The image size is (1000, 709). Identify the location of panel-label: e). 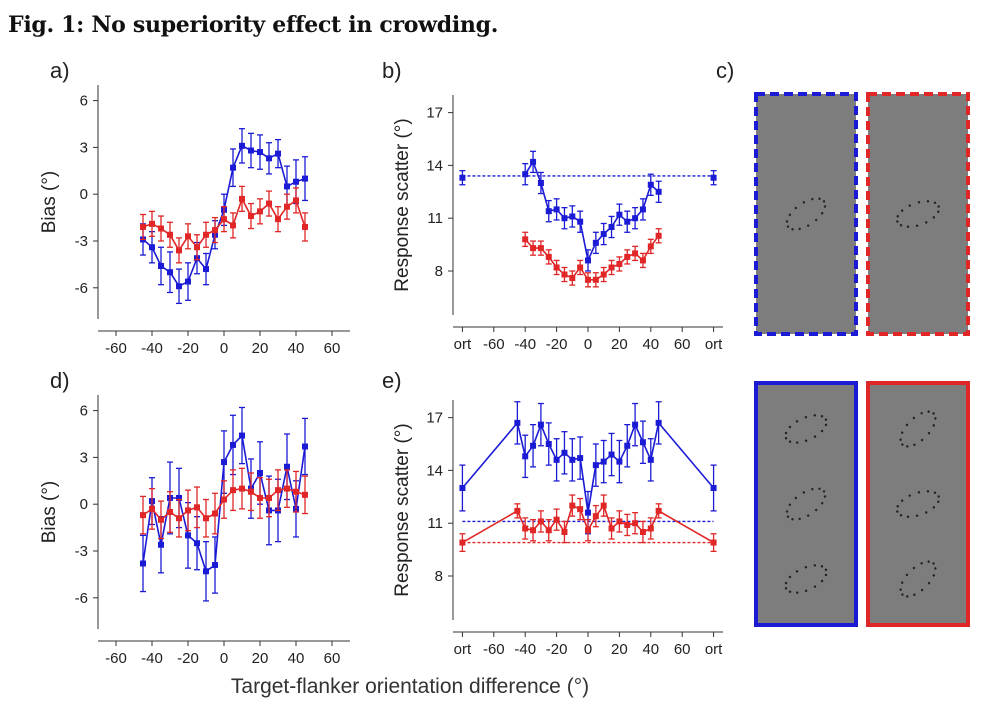
(392, 380).